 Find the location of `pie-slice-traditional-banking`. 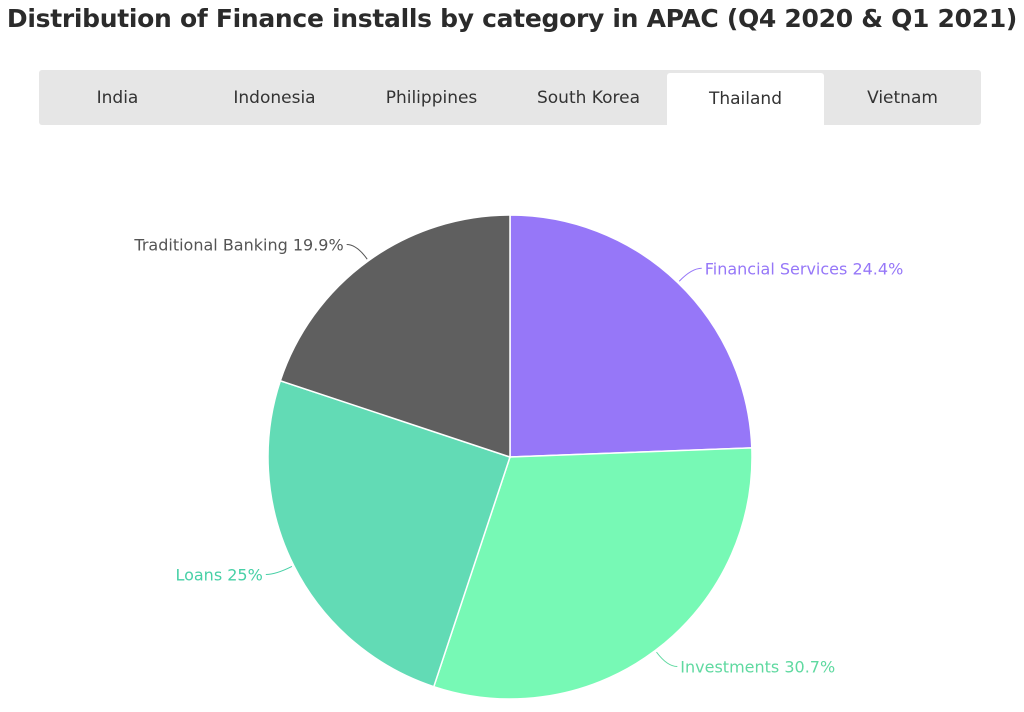

pie-slice-traditional-banking is located at coordinates (395, 336).